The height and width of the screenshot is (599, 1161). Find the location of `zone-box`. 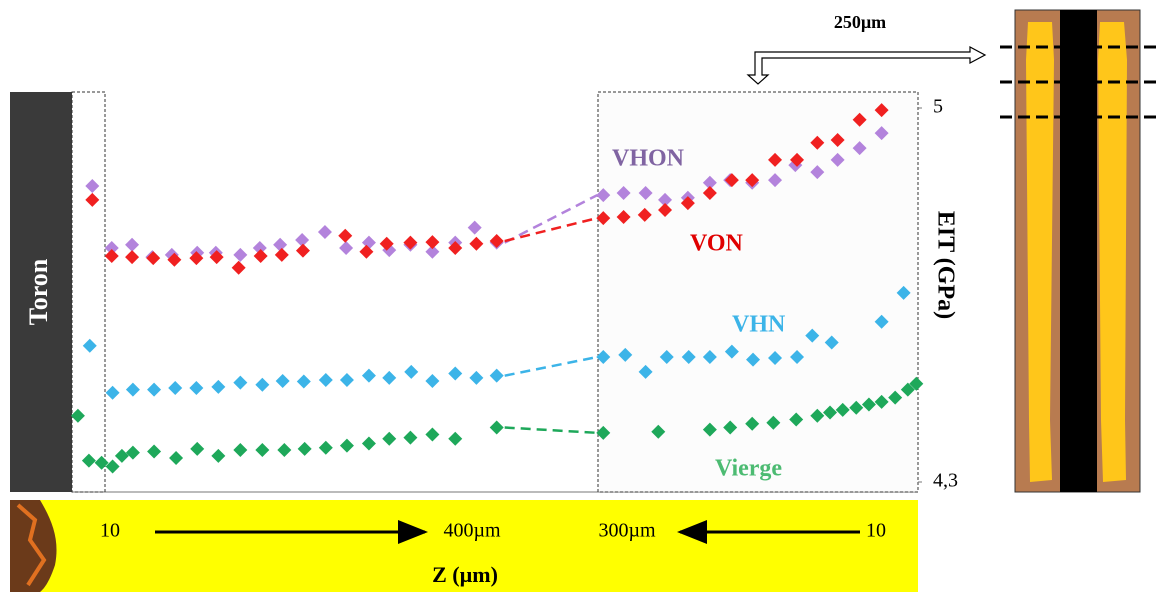

zone-box is located at coordinates (88, 292).